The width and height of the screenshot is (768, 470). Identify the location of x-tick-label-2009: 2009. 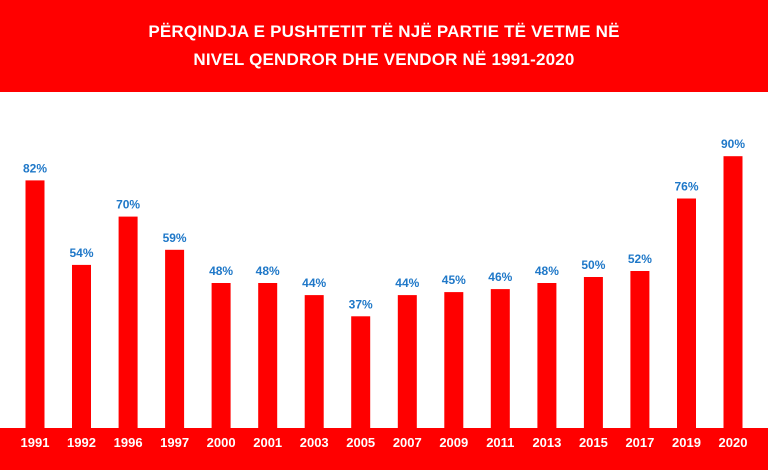
(453, 442).